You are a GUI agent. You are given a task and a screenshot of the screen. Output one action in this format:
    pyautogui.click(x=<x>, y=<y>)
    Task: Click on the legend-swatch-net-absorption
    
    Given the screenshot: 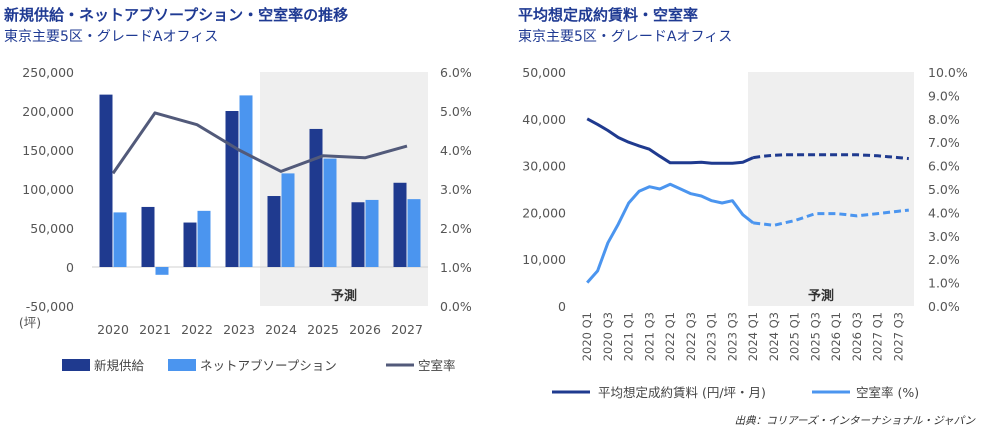 What is the action you would take?
    pyautogui.click(x=182, y=365)
    